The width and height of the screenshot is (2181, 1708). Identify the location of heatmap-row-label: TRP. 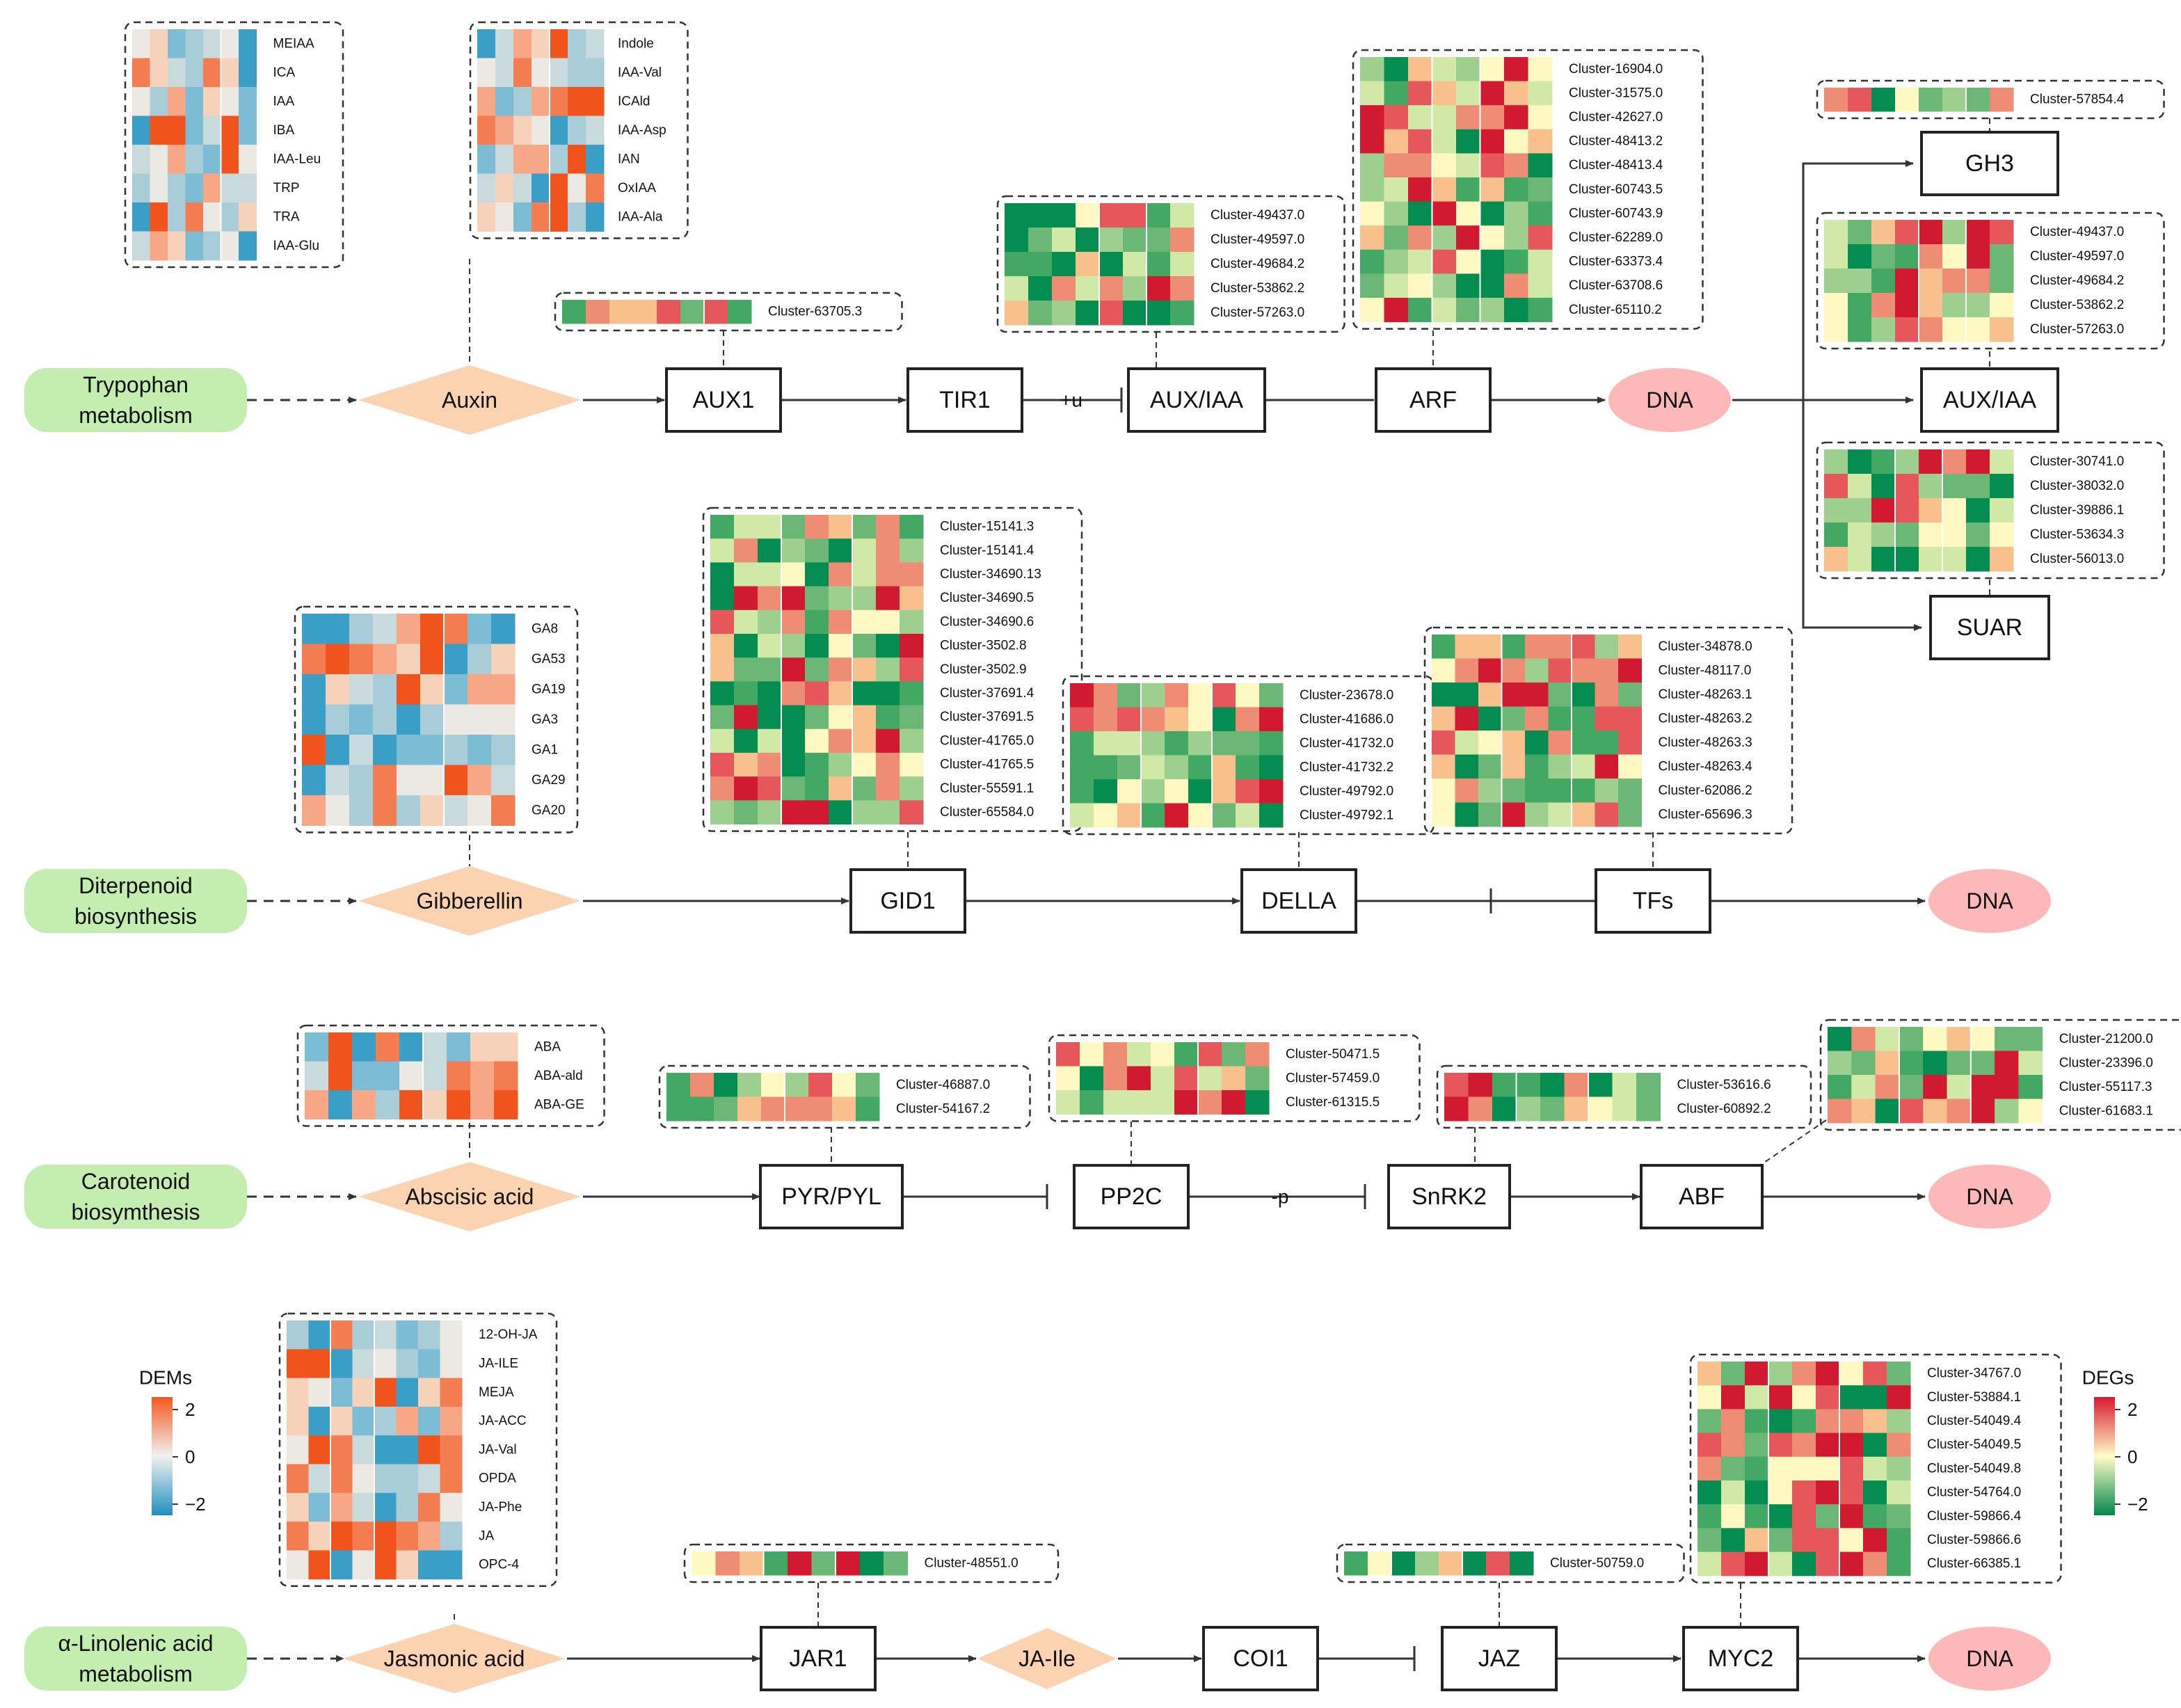
(286, 188).